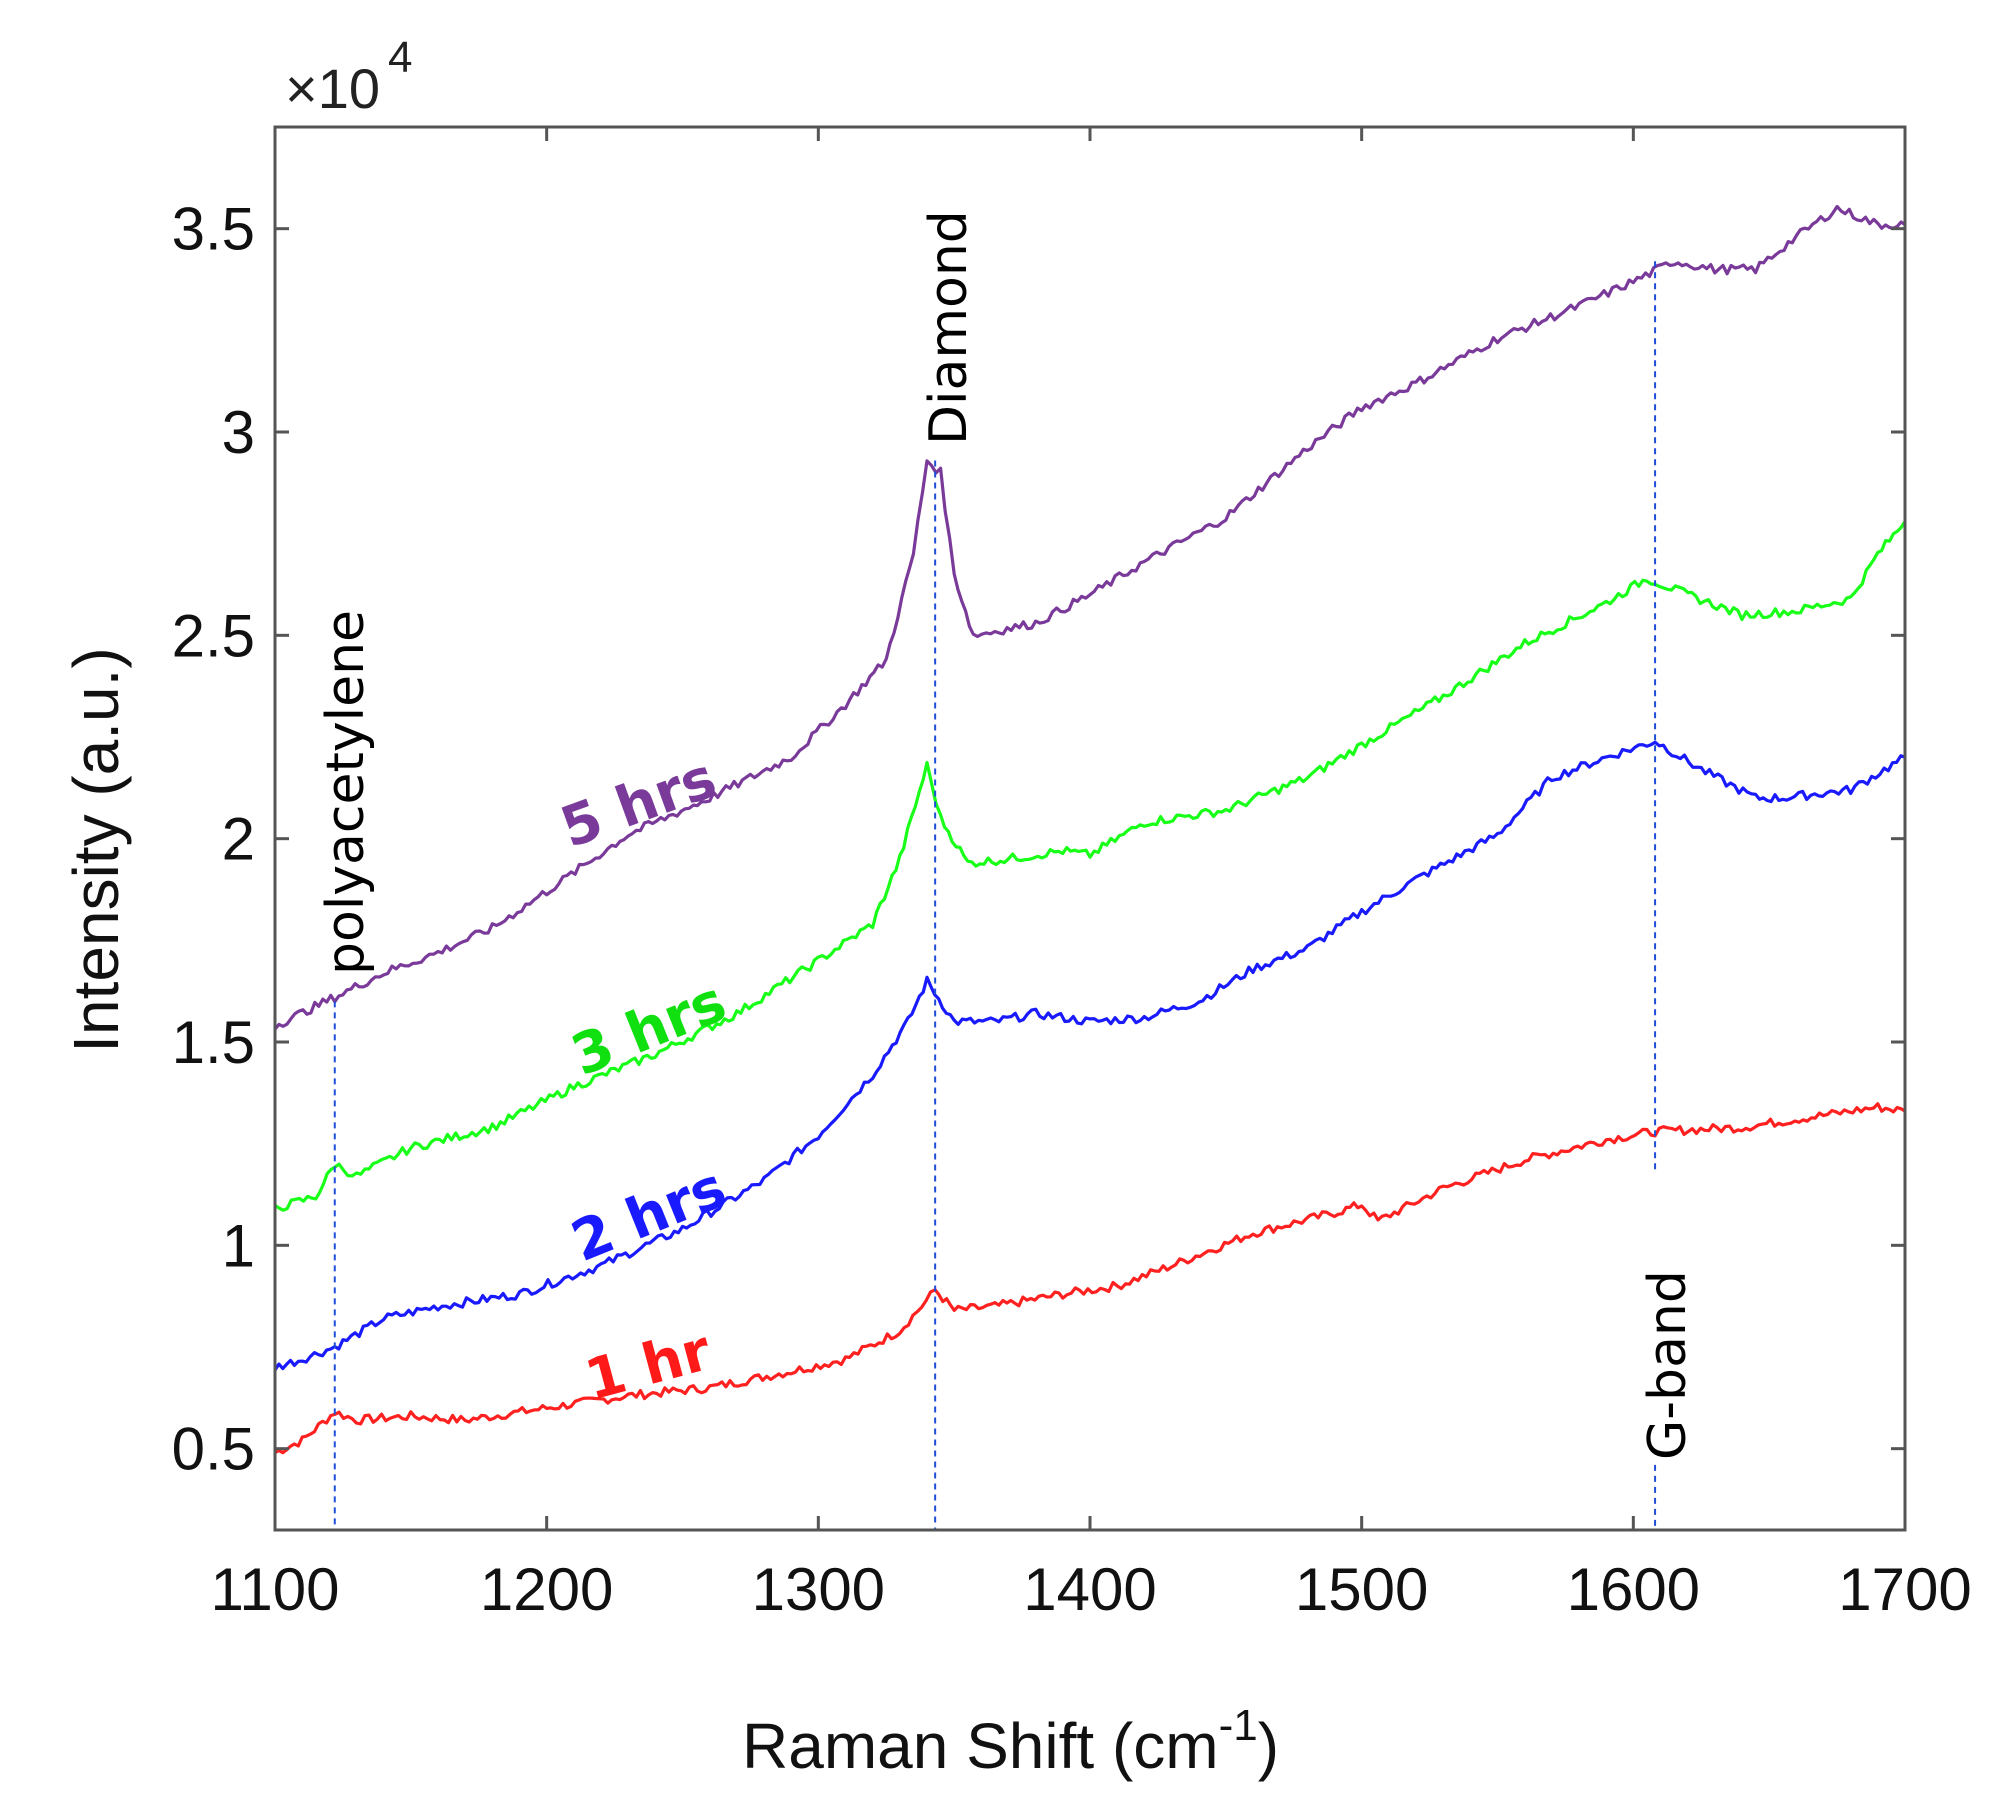 The width and height of the screenshot is (2009, 1805). Describe the element at coordinates (818, 1589) in the screenshot. I see `x-tick-label: 1300` at that location.